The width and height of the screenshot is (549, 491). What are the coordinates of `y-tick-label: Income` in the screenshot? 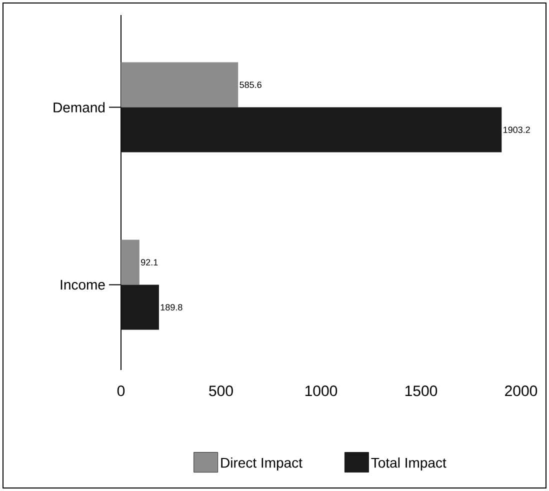 It's located at (82, 285).